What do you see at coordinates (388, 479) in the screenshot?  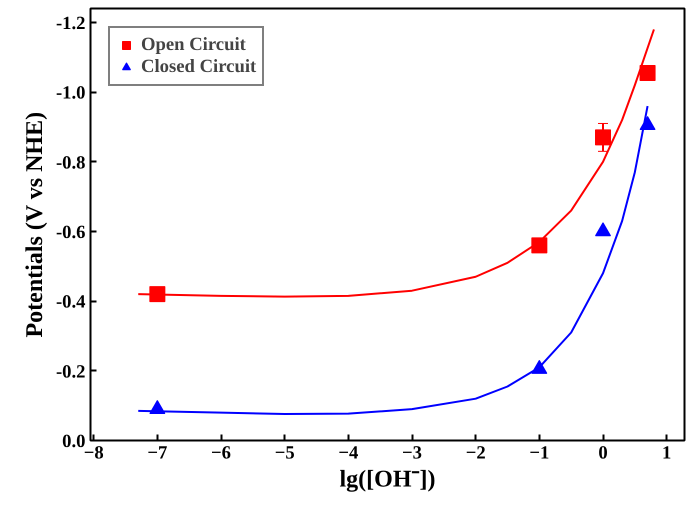 I see `x-axis-title: lg([OH⁻])` at bounding box center [388, 479].